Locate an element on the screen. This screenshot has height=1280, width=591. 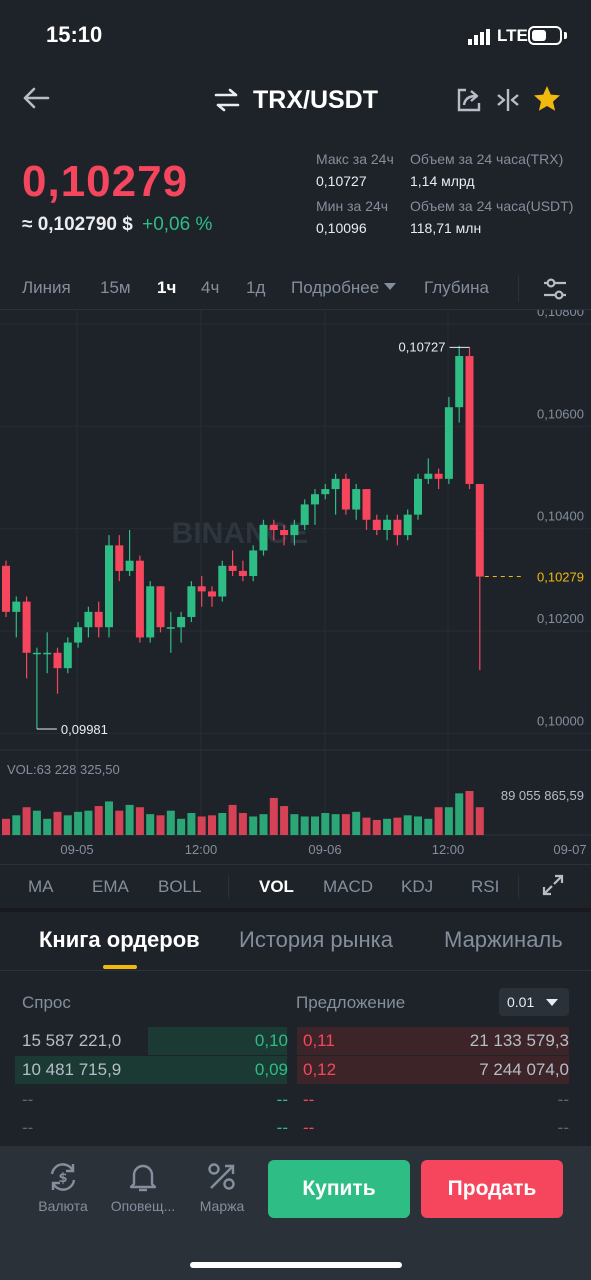
bid-header: Спрос is located at coordinates (46, 1002).